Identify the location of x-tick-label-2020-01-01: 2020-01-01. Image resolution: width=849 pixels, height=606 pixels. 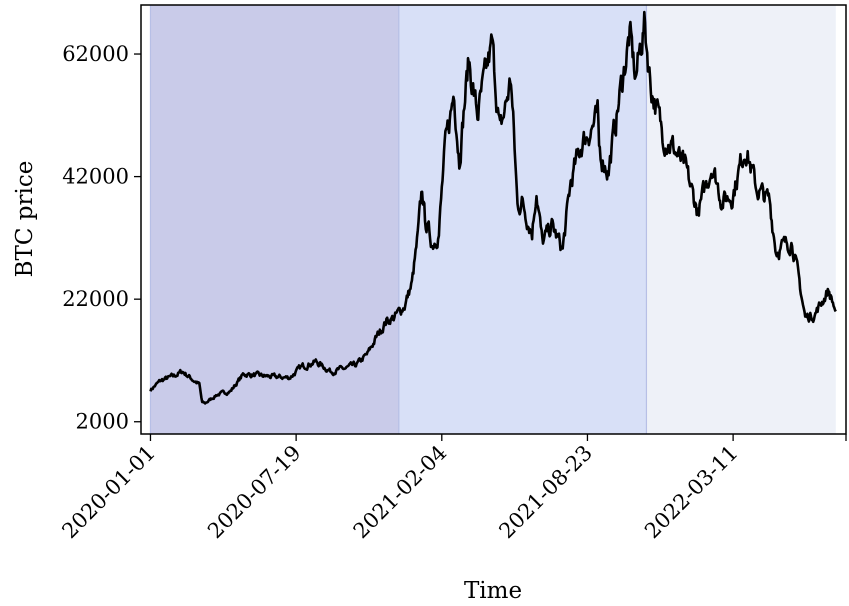
(108, 492).